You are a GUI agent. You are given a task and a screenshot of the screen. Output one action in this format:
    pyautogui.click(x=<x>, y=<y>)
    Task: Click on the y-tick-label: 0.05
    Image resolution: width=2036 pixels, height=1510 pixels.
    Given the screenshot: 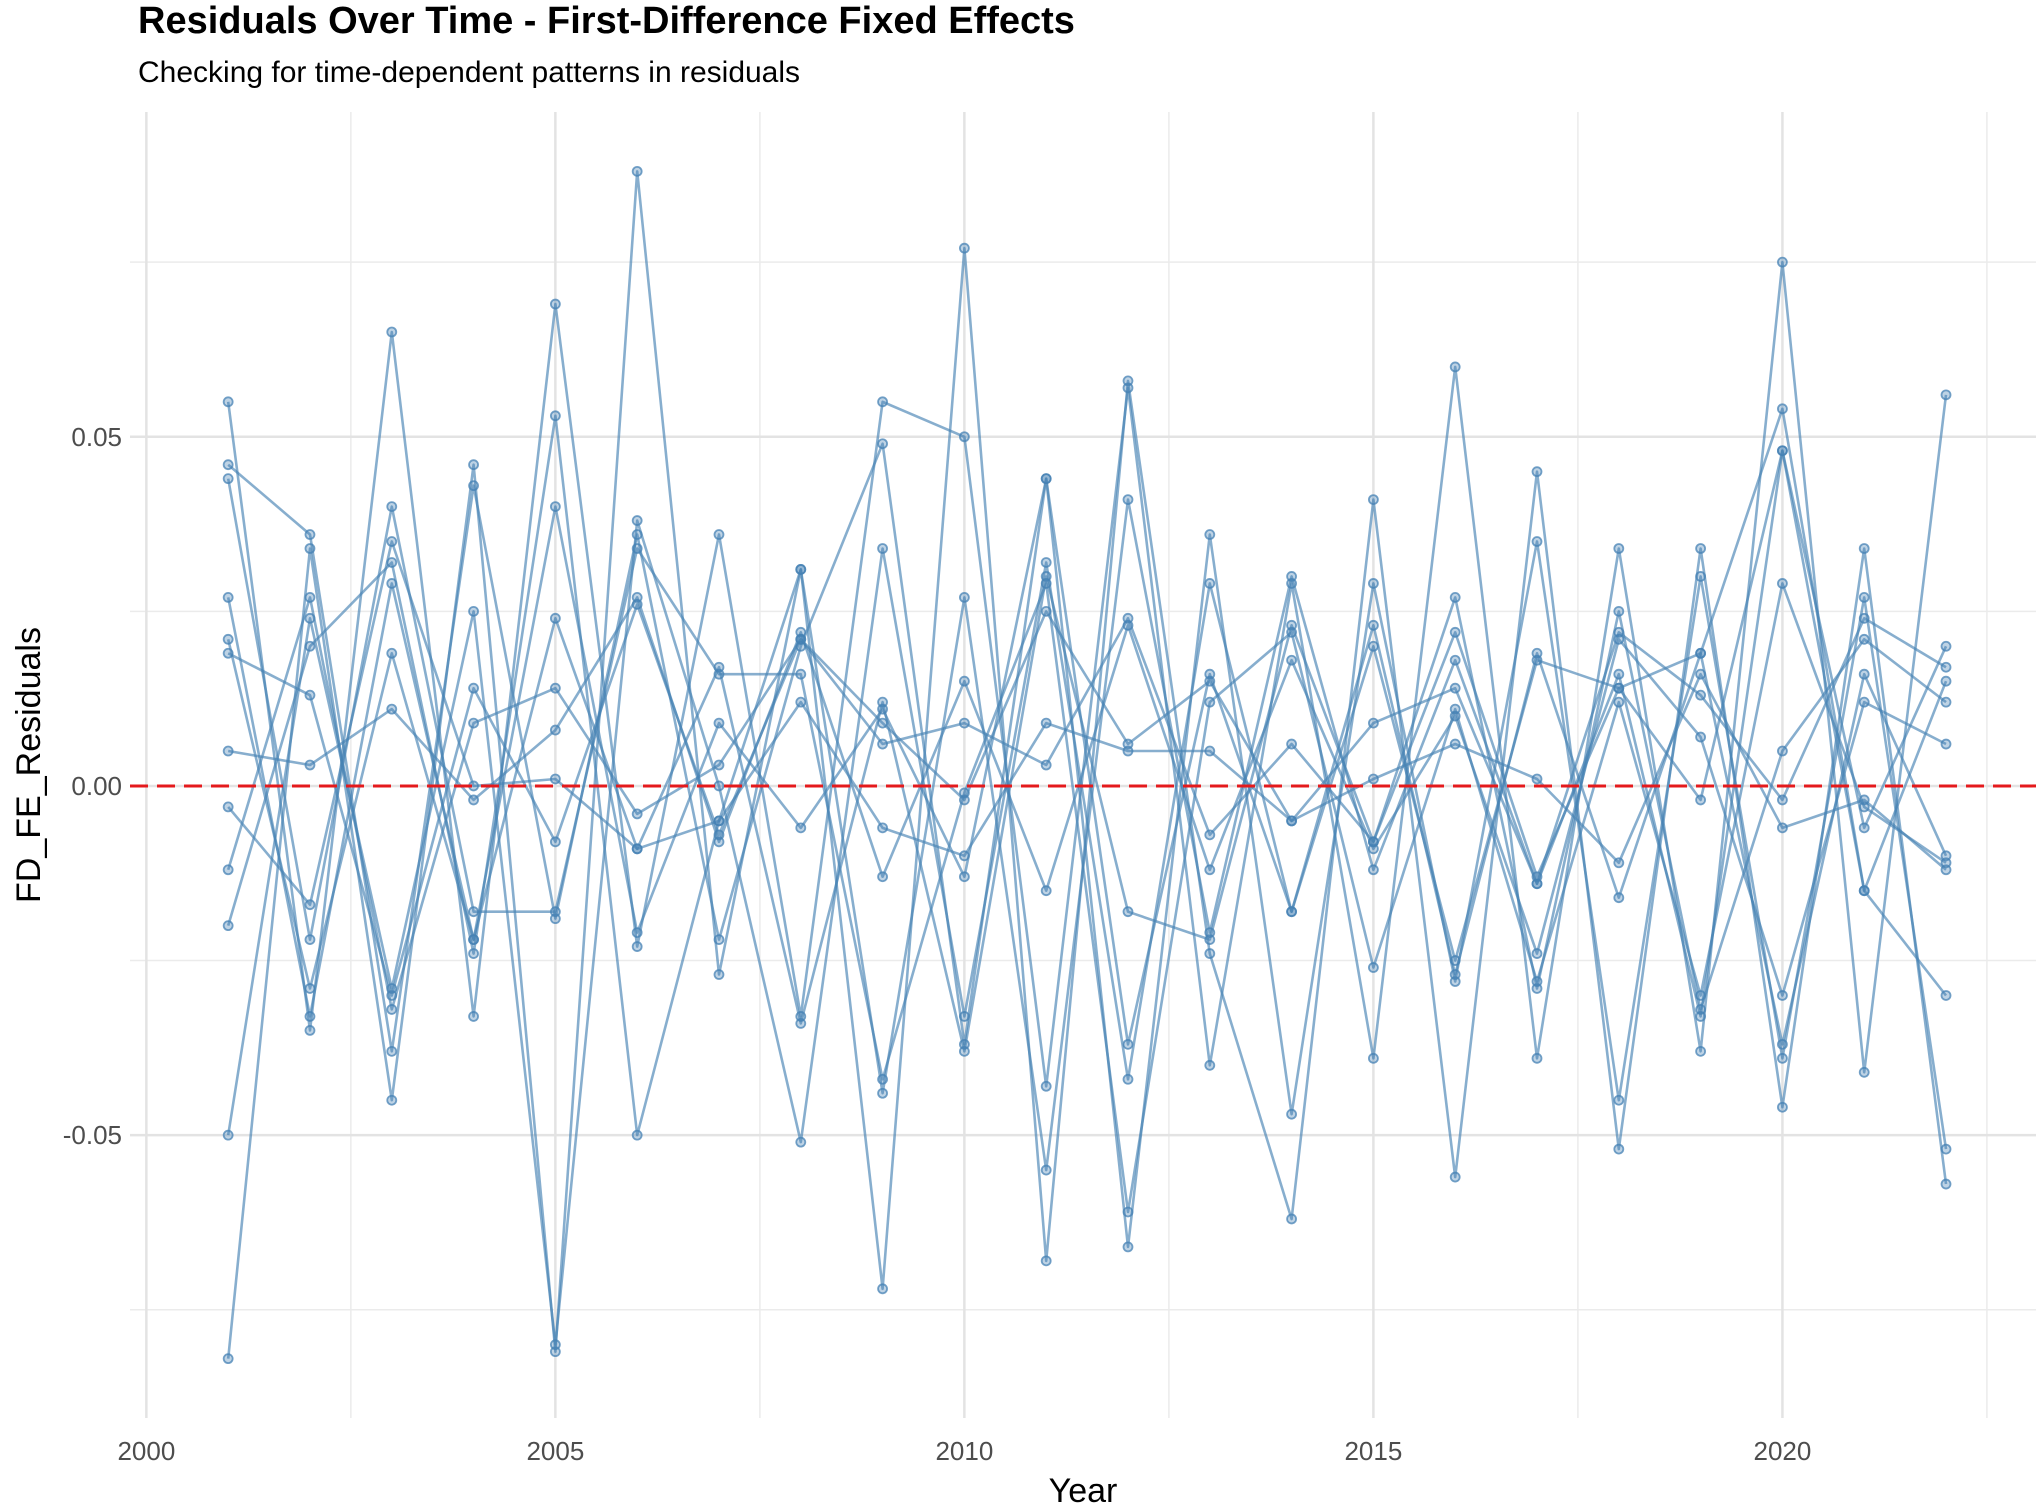 What is the action you would take?
    pyautogui.click(x=96, y=437)
    